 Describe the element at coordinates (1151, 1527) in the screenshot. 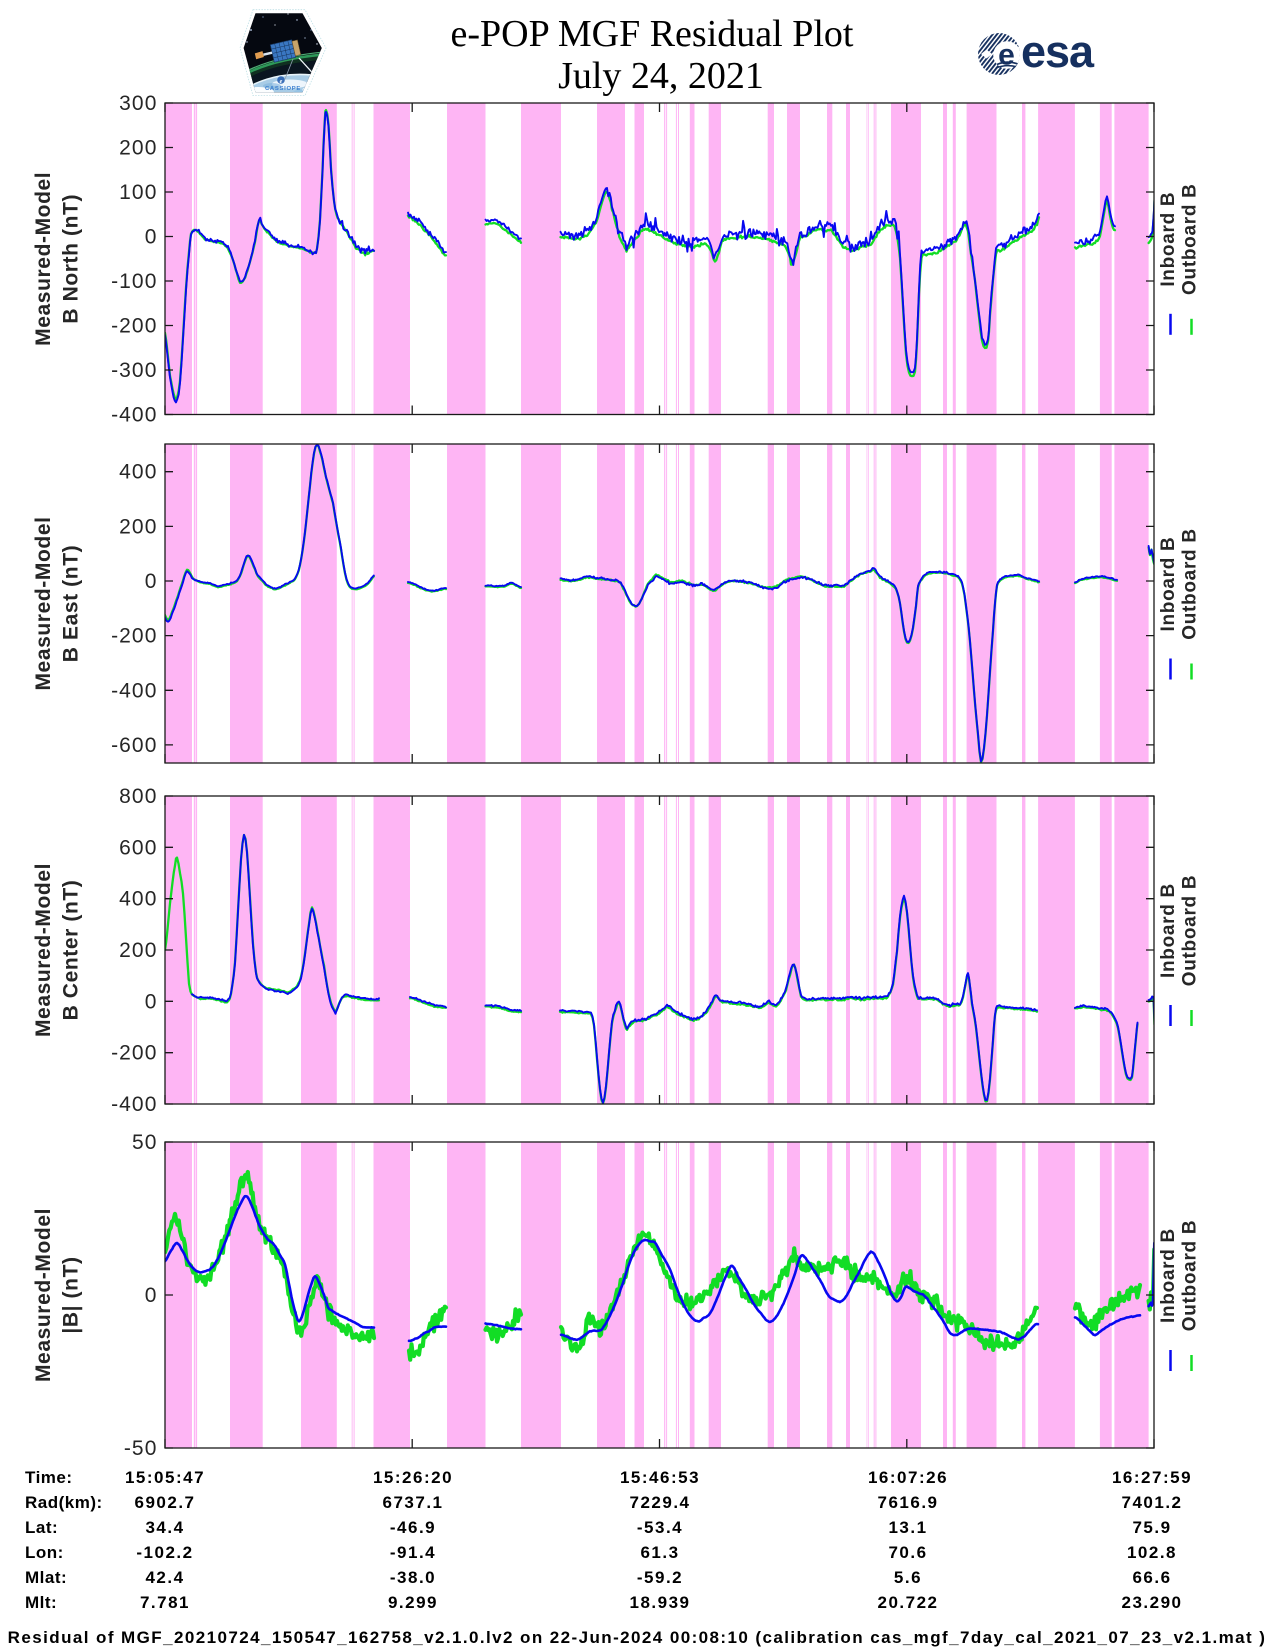

I see `svg-text: 75.9` at that location.